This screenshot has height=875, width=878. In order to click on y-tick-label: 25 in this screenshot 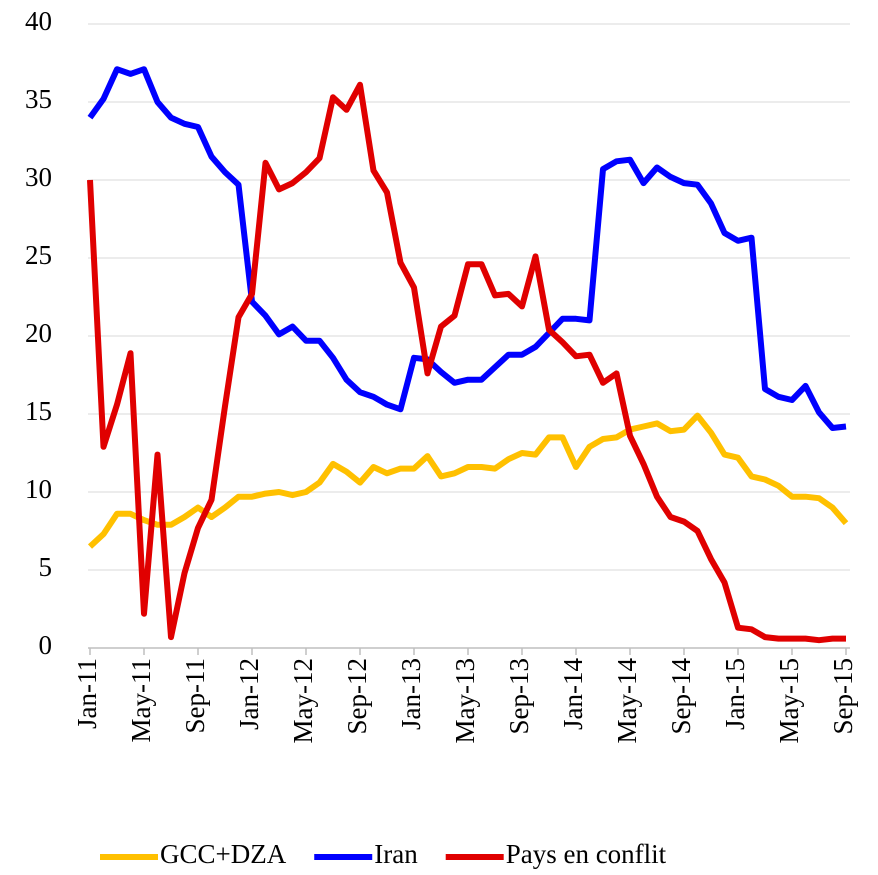, I will do `click(38, 255)`.